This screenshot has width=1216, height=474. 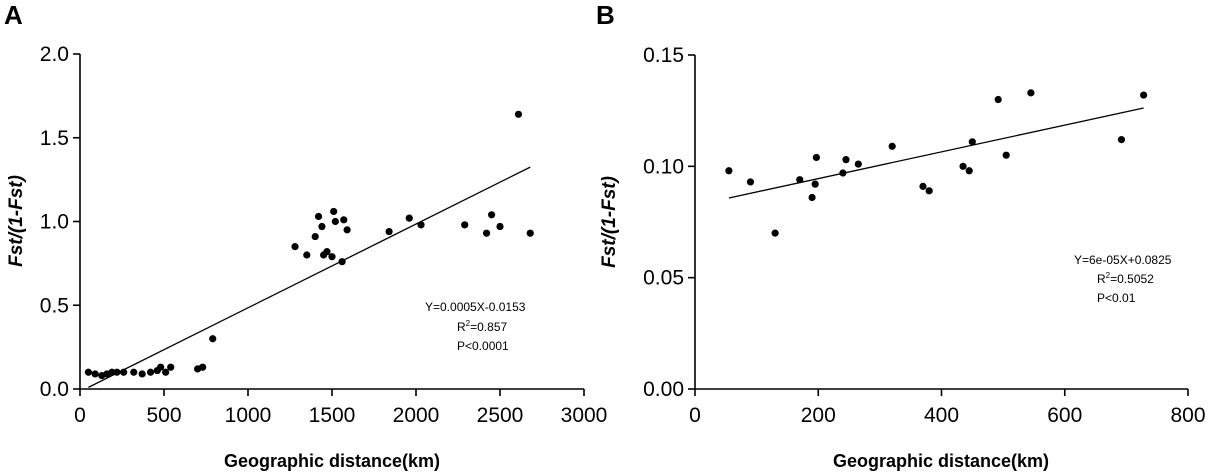 I want to click on panel-a-x-tick-label: 3000, so click(x=584, y=415).